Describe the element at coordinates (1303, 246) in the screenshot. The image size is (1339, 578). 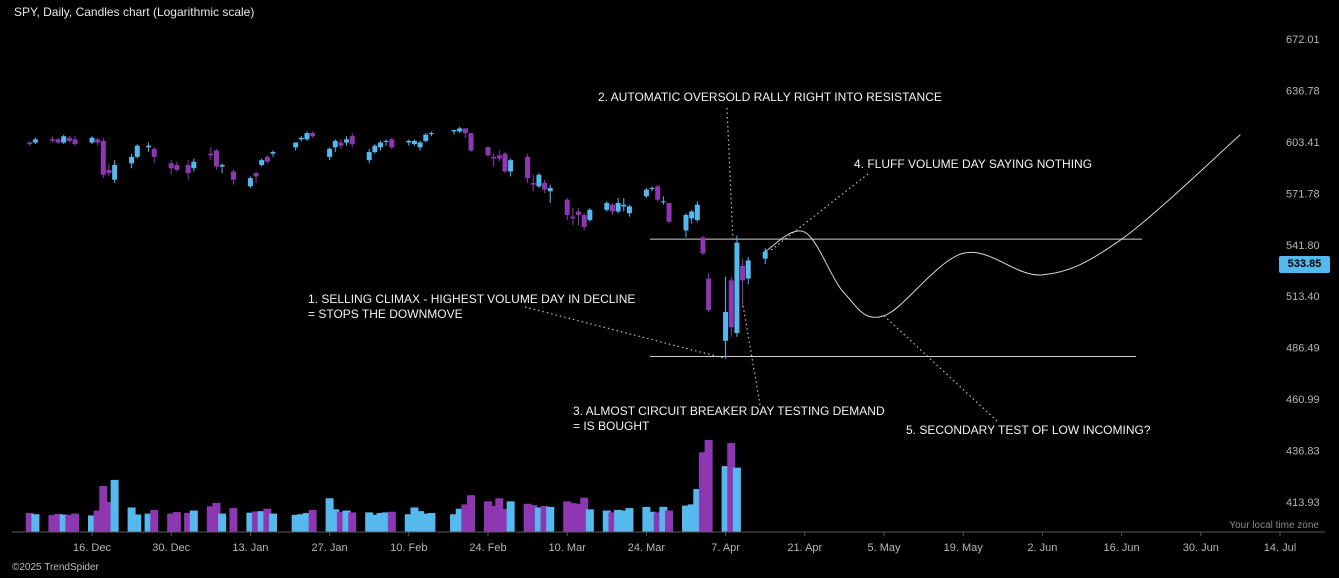
I see `price-tick-label: 541.80` at that location.